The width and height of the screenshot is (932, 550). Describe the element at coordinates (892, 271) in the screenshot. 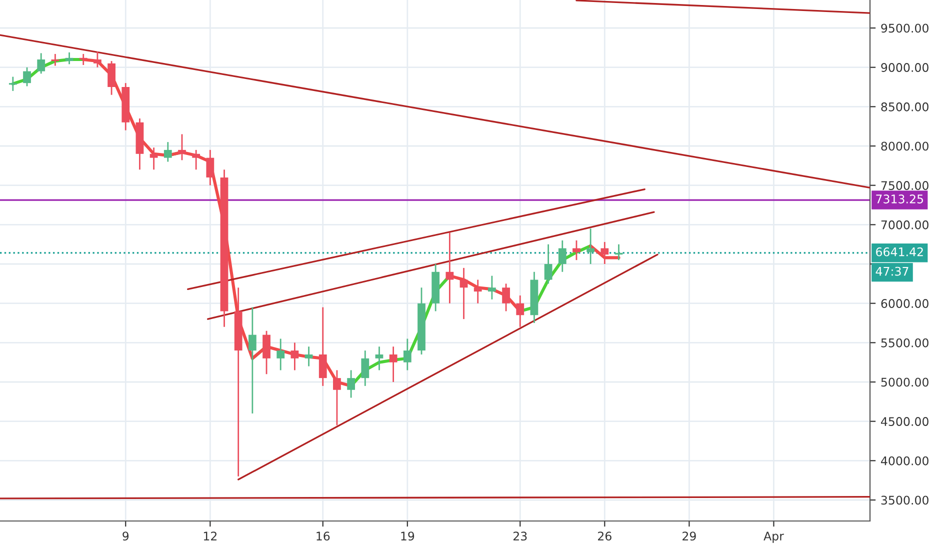

I see `text: 47:37` at that location.